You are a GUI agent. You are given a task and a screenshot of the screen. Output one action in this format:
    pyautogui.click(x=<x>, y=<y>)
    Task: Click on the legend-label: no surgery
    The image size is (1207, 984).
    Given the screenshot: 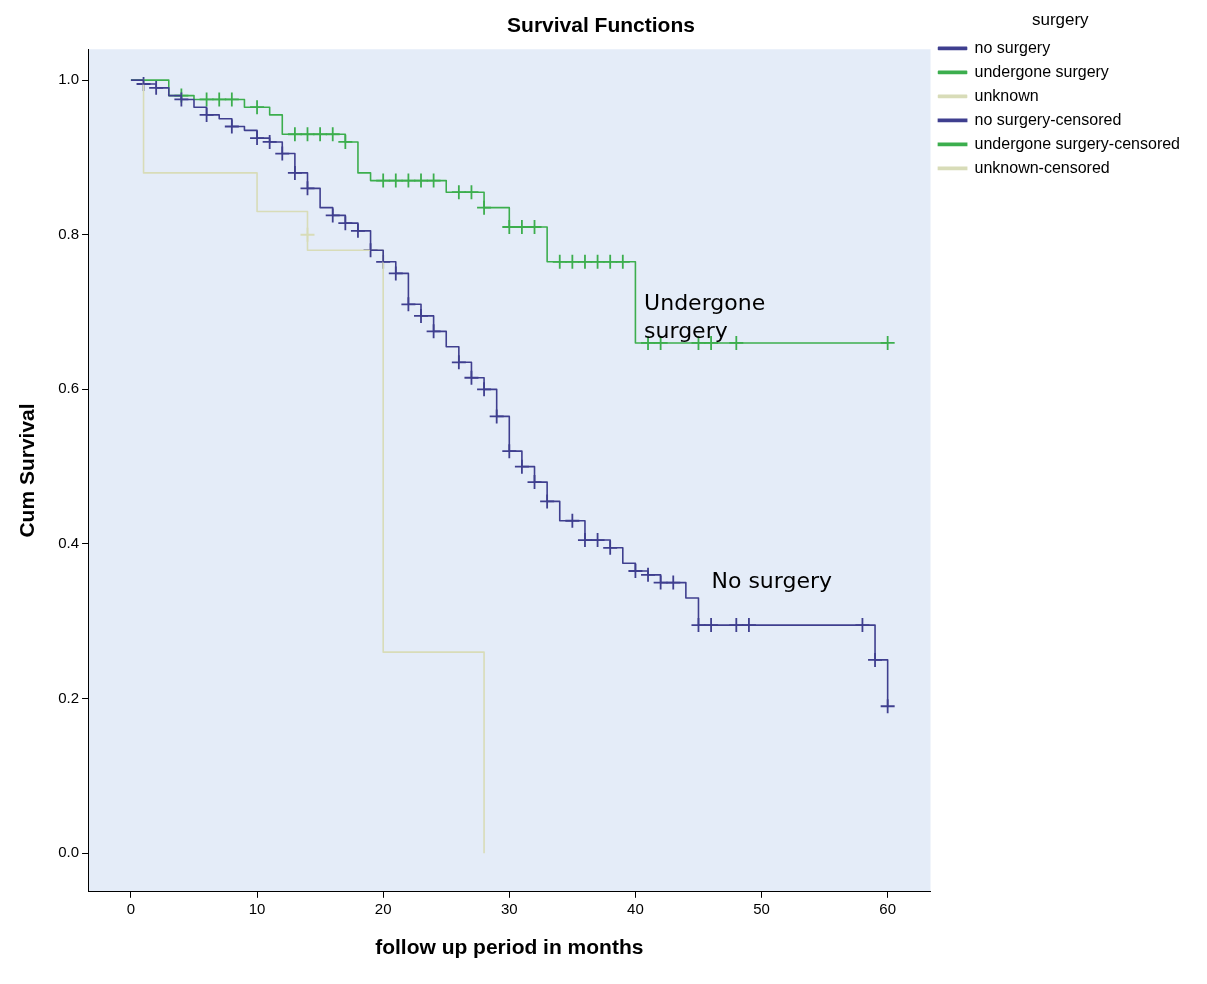 What is the action you would take?
    pyautogui.click(x=1012, y=47)
    